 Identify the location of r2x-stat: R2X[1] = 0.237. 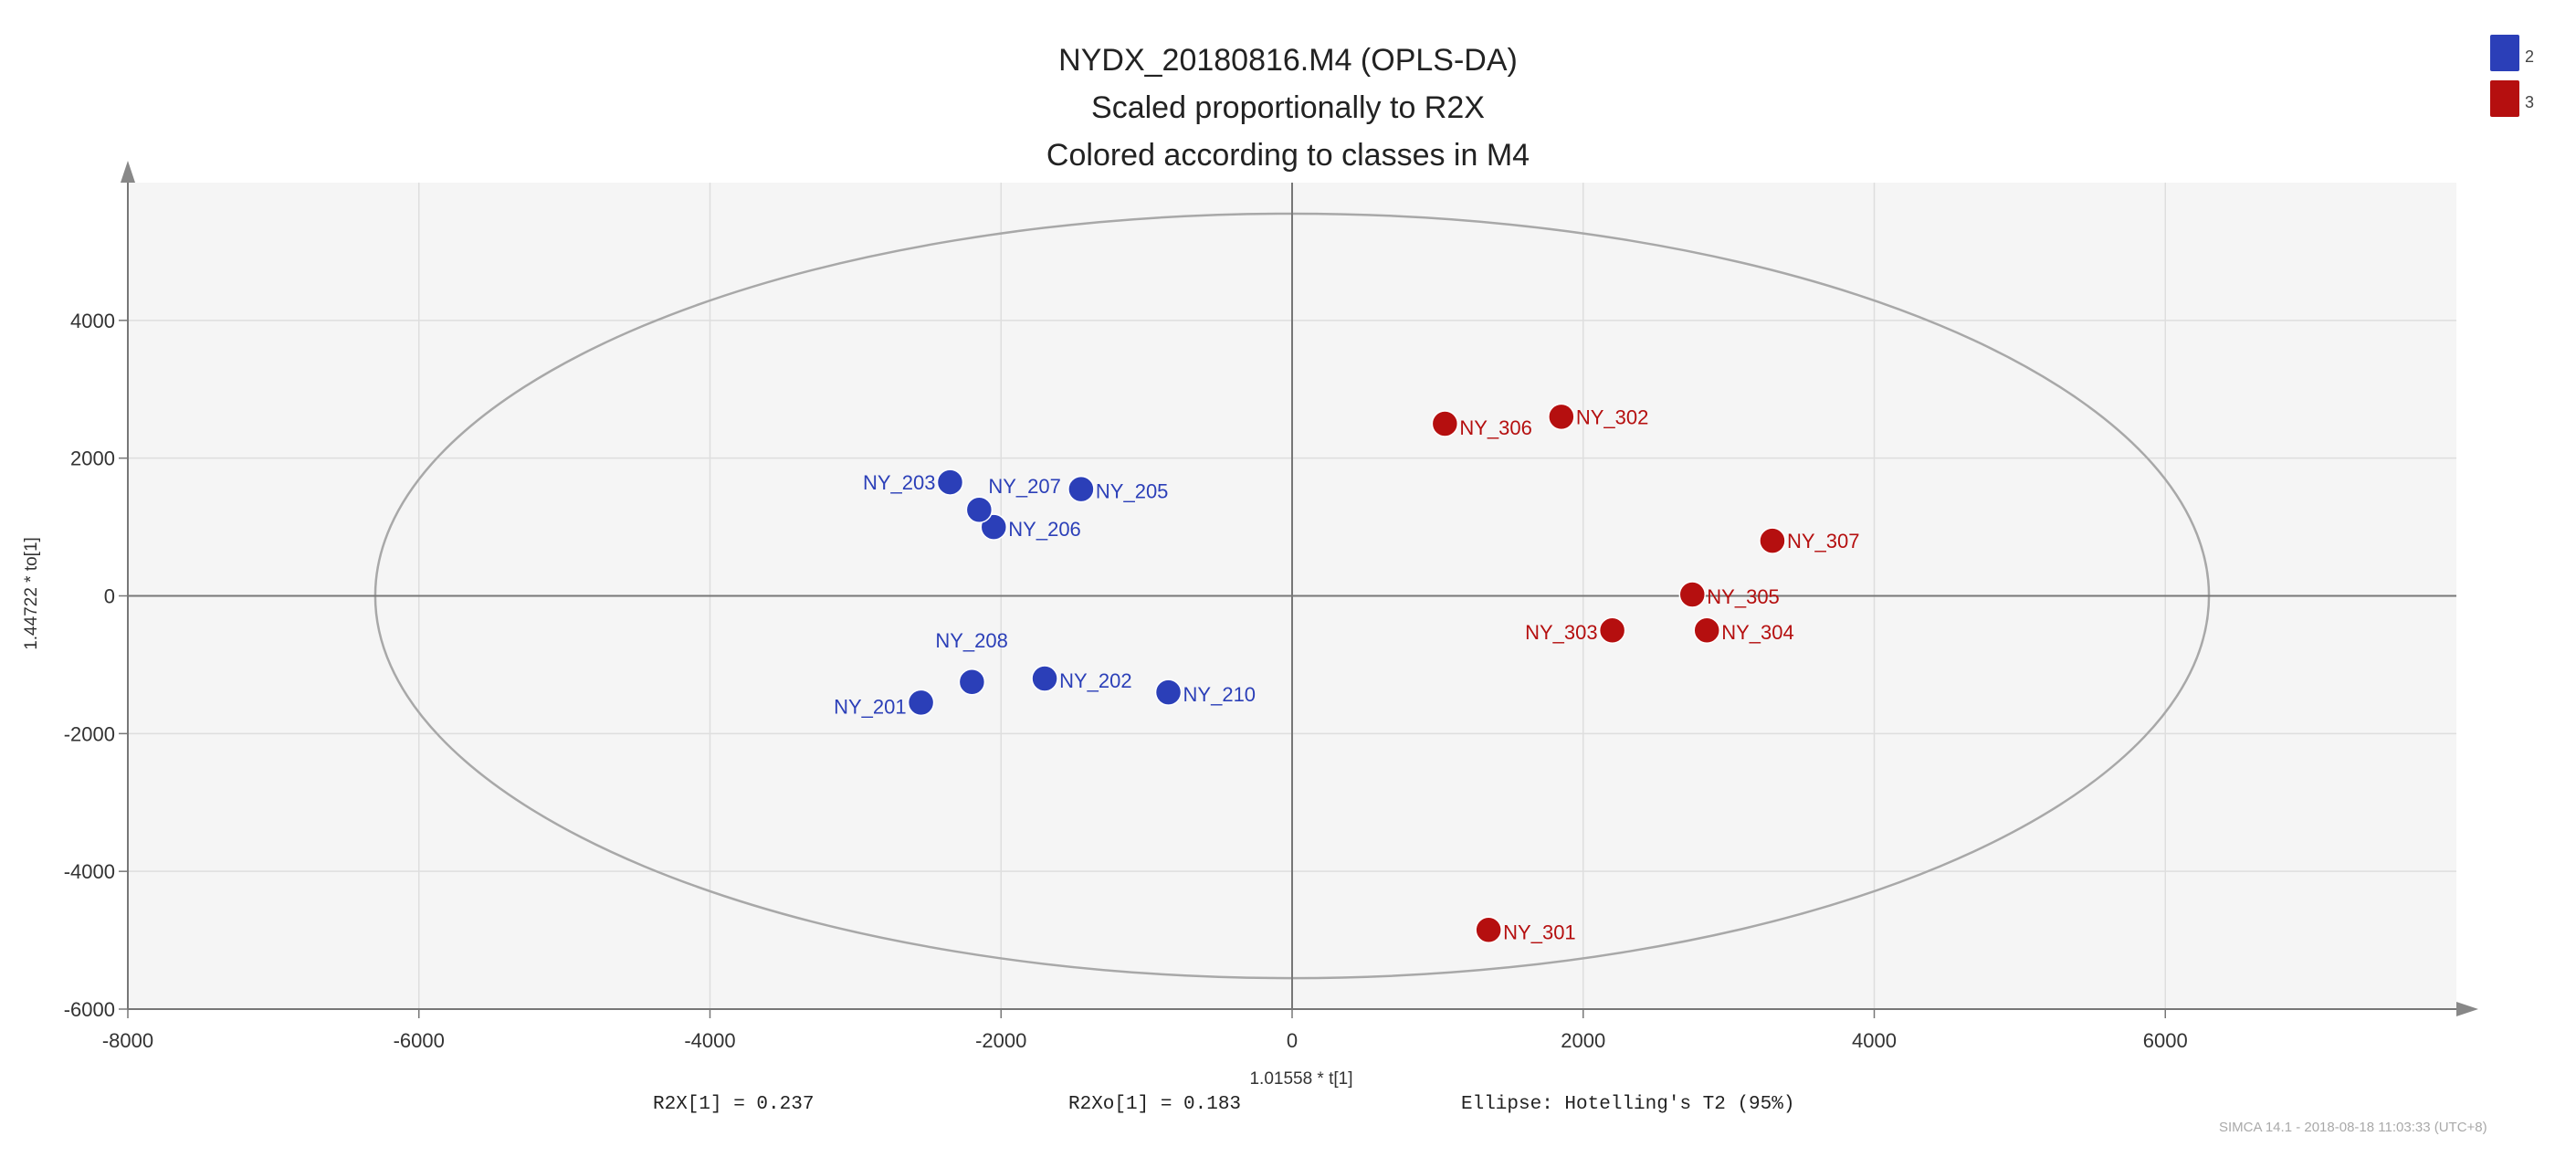
(734, 1104).